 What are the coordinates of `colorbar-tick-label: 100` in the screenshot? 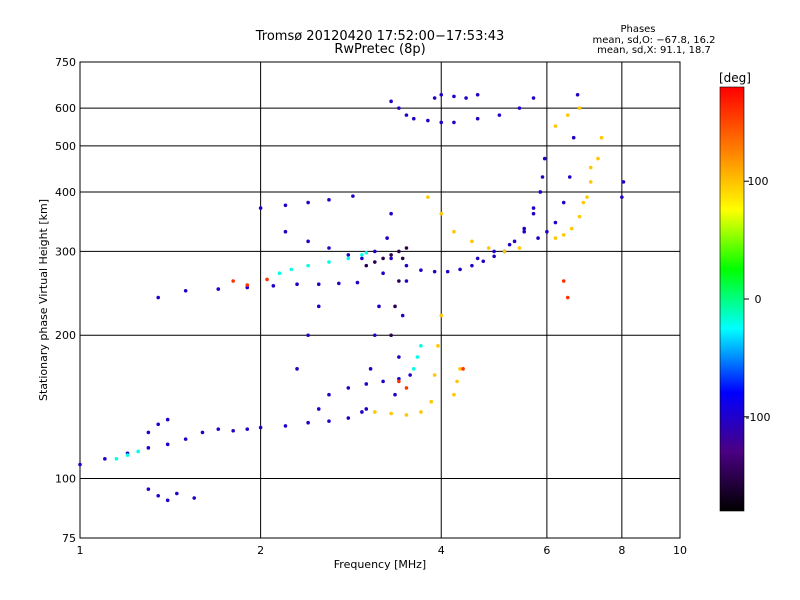 It's located at (758, 181).